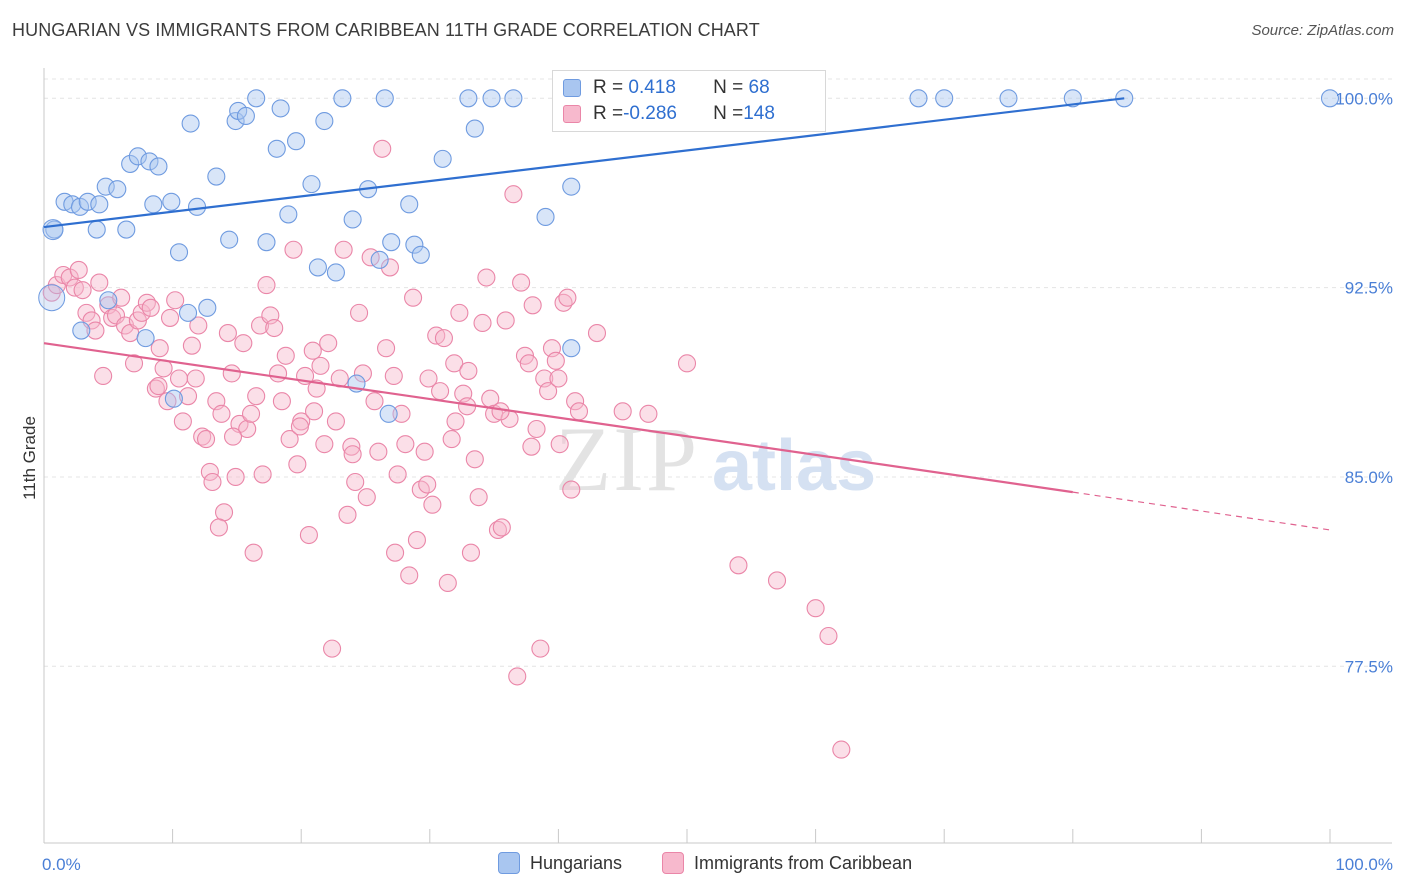  I want to click on y-tick-label: 100.0%, so click(1364, 98).